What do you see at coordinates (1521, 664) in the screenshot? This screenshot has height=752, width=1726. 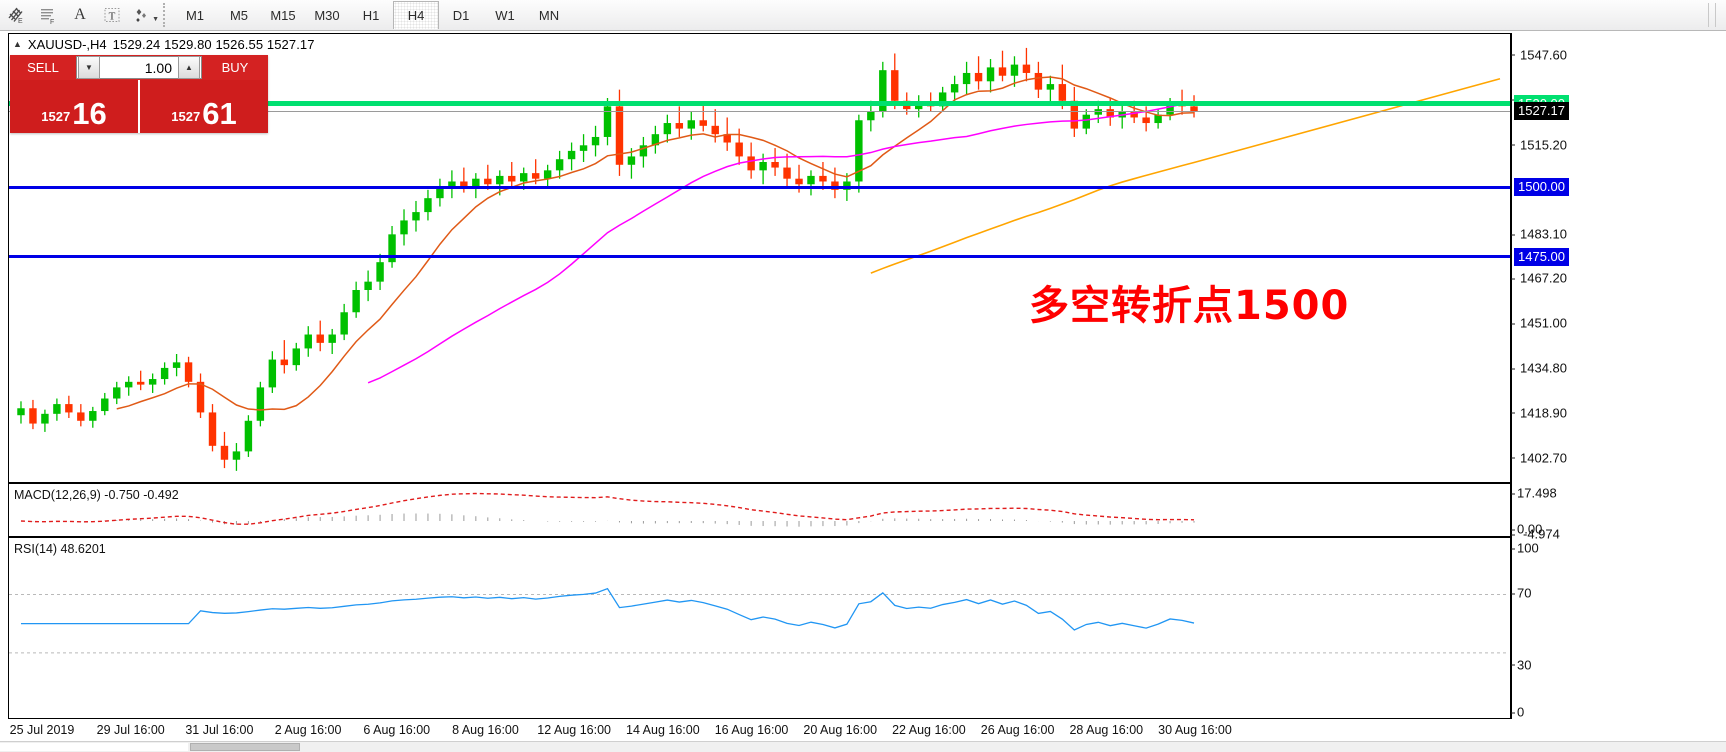 I see `rsi-tick-30: 30` at bounding box center [1521, 664].